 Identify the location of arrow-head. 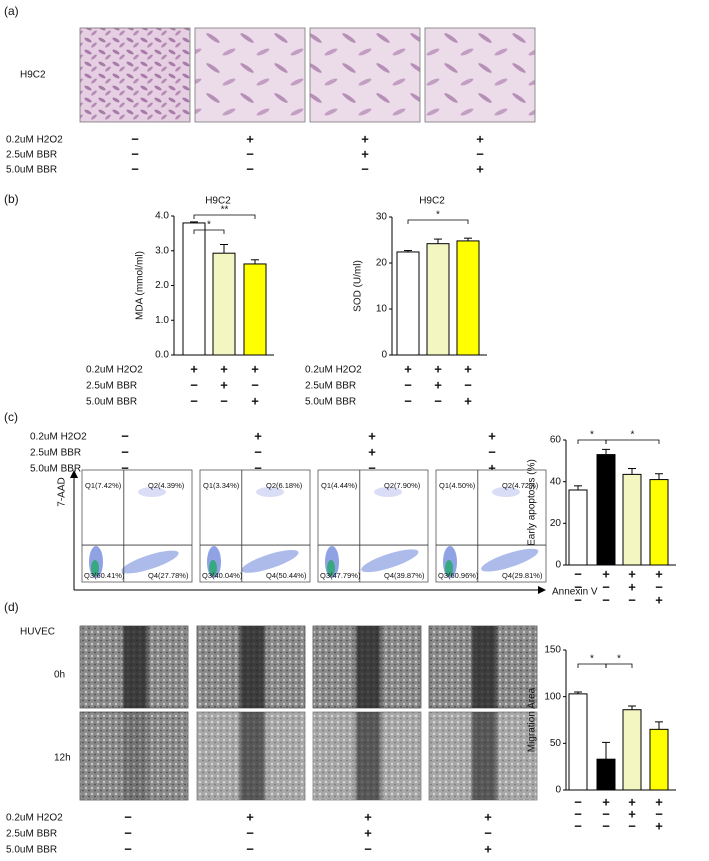
(542, 590).